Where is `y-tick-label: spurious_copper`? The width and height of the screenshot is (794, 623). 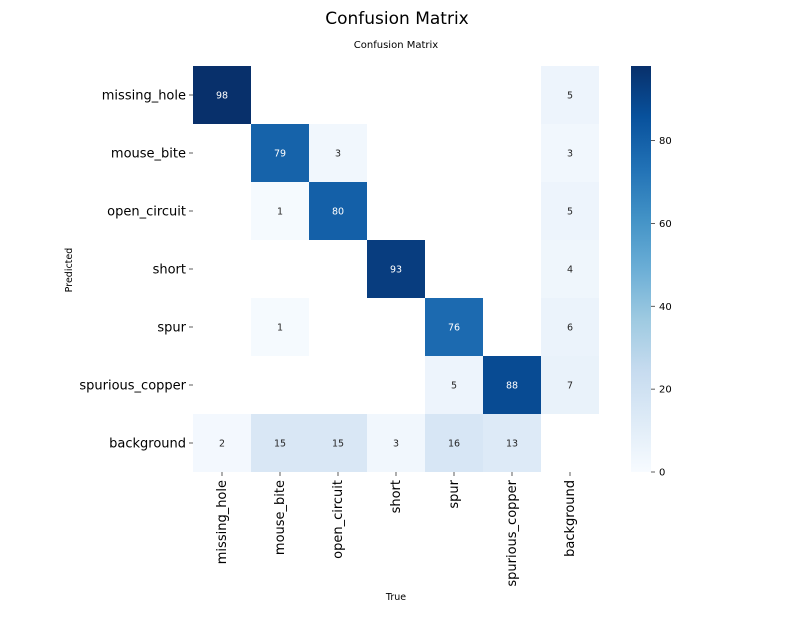 y-tick-label: spurious_copper is located at coordinates (132, 386).